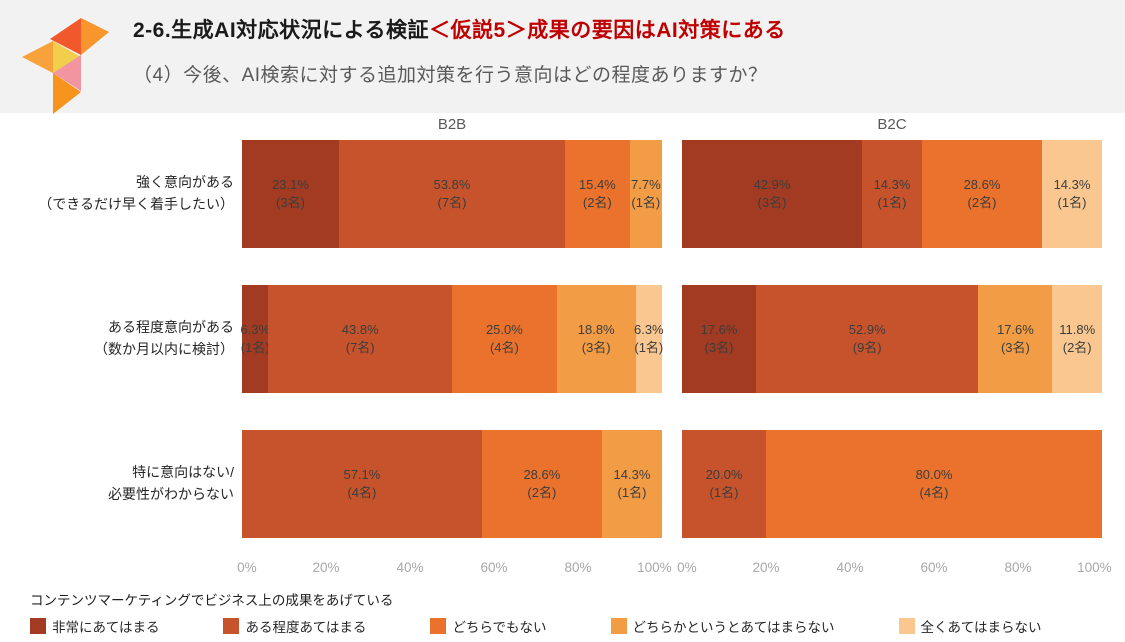  What do you see at coordinates (171, 483) in the screenshot?
I see `category-label-no-intent: 特に意向はない/ 必要性がわからない` at bounding box center [171, 483].